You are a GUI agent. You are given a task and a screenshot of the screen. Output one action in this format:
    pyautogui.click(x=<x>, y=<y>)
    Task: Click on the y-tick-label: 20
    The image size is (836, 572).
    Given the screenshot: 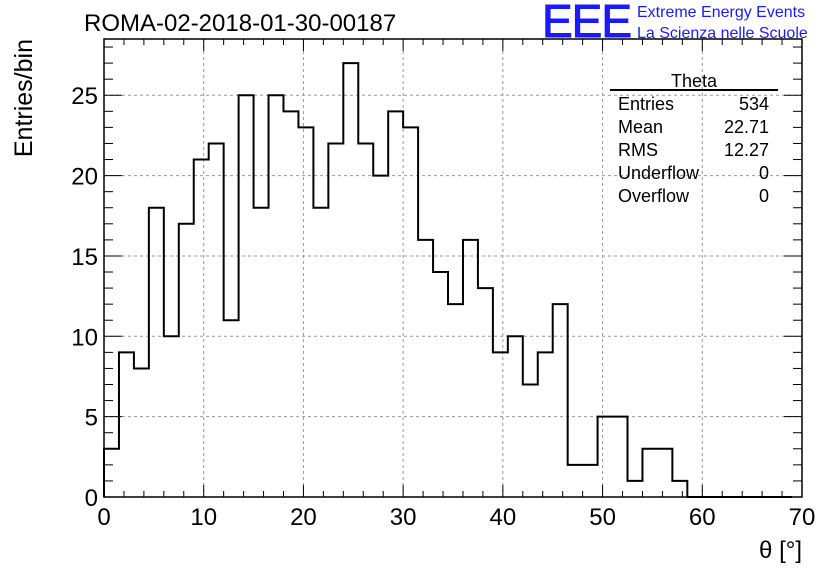 What is the action you would take?
    pyautogui.click(x=84, y=177)
    